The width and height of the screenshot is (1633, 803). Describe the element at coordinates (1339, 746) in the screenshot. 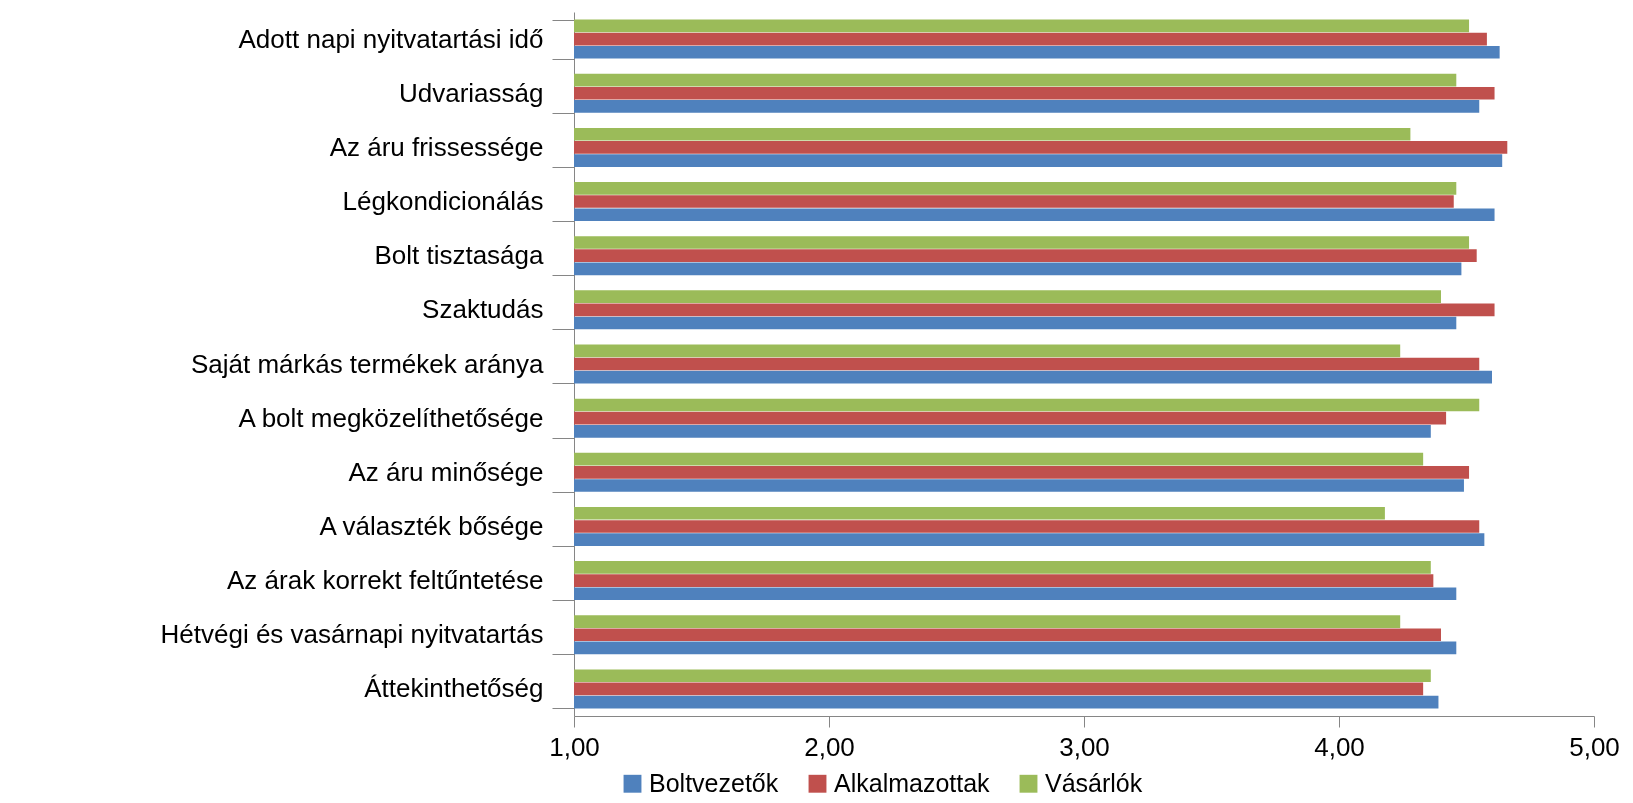

I see `x-tick-label: 4,00` at that location.